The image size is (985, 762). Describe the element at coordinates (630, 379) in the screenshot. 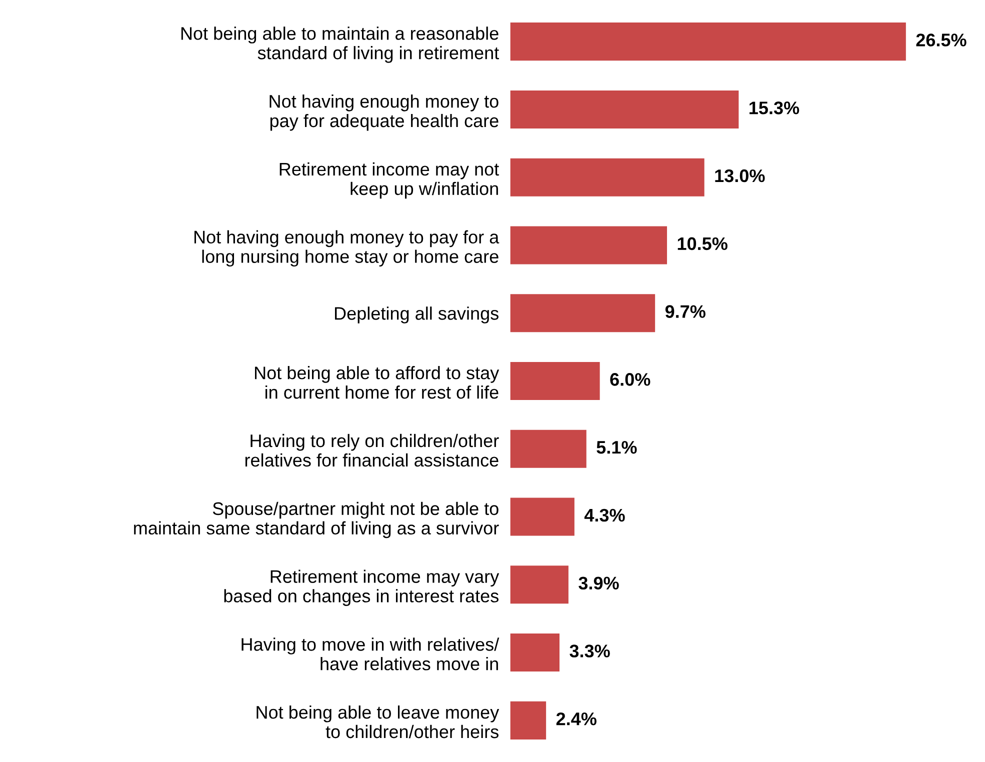

I see `data-label: 6.0%` at that location.